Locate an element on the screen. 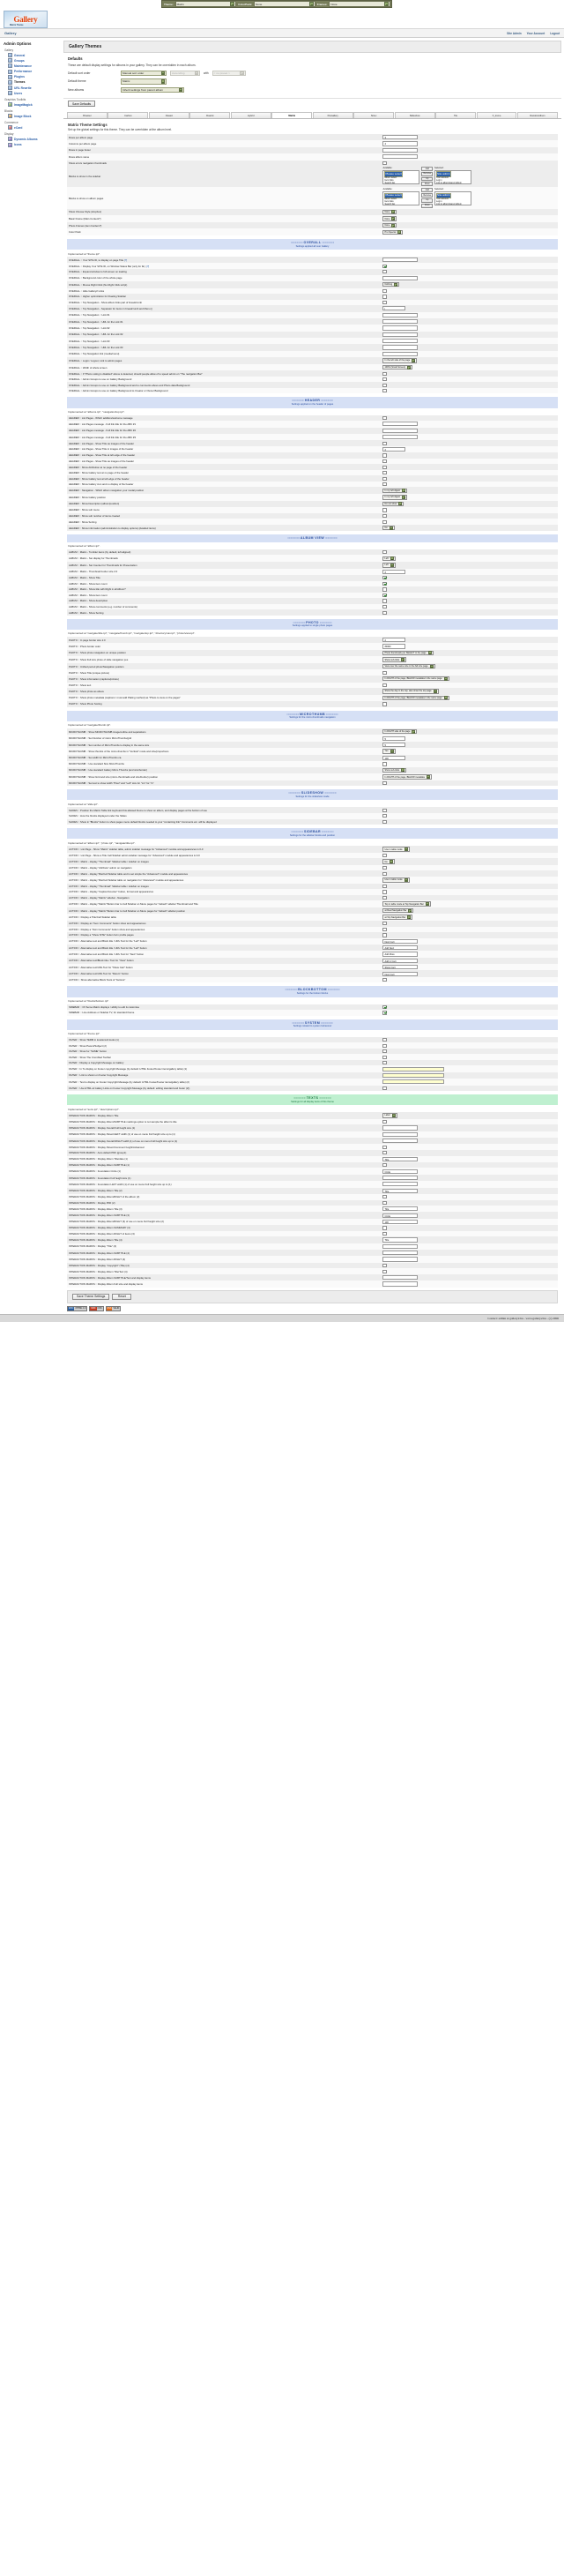  block-up-button: Up is located at coordinates (427, 200).